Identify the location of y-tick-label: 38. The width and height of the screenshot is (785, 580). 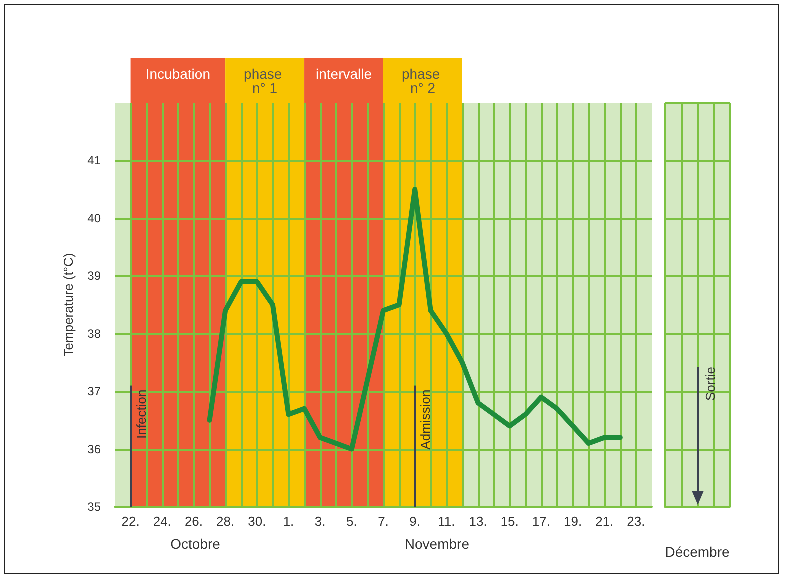
(95, 333).